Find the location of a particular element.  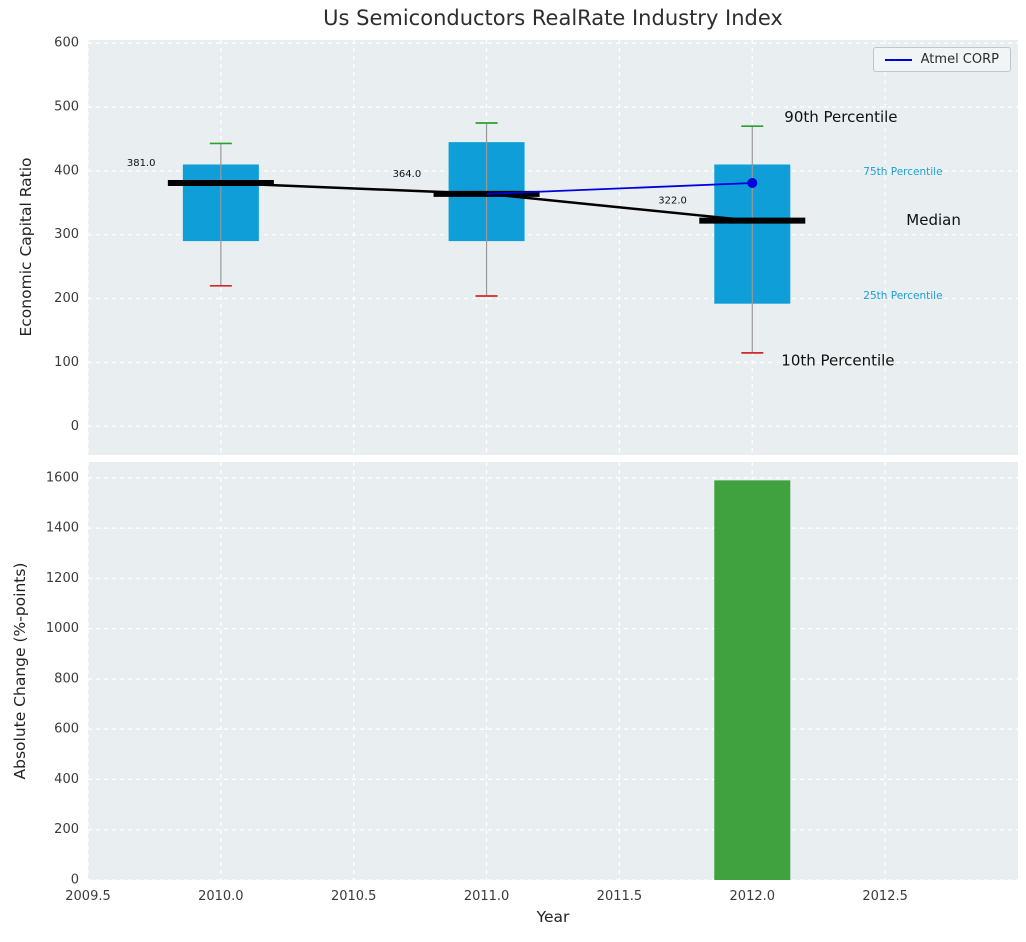

top-panel-y-tick-label: 200 is located at coordinates (66, 298).